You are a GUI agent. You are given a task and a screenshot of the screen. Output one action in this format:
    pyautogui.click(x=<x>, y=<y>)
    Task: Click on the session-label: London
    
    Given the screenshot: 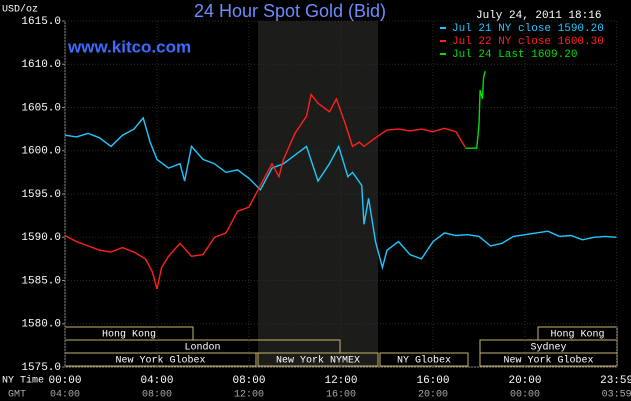 What is the action you would take?
    pyautogui.click(x=202, y=348)
    